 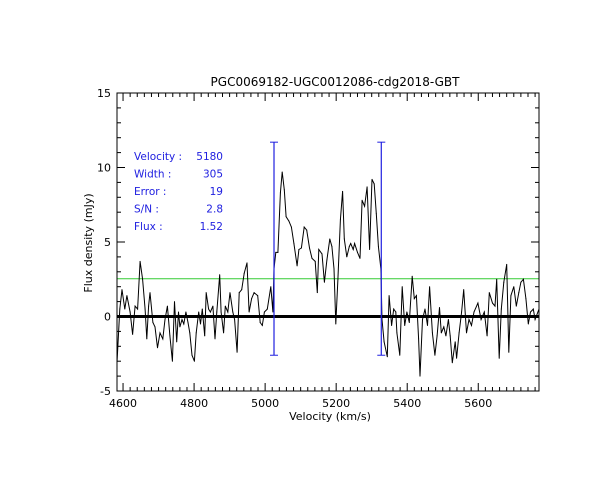 I want to click on x-tick-label: 4800, so click(x=194, y=403).